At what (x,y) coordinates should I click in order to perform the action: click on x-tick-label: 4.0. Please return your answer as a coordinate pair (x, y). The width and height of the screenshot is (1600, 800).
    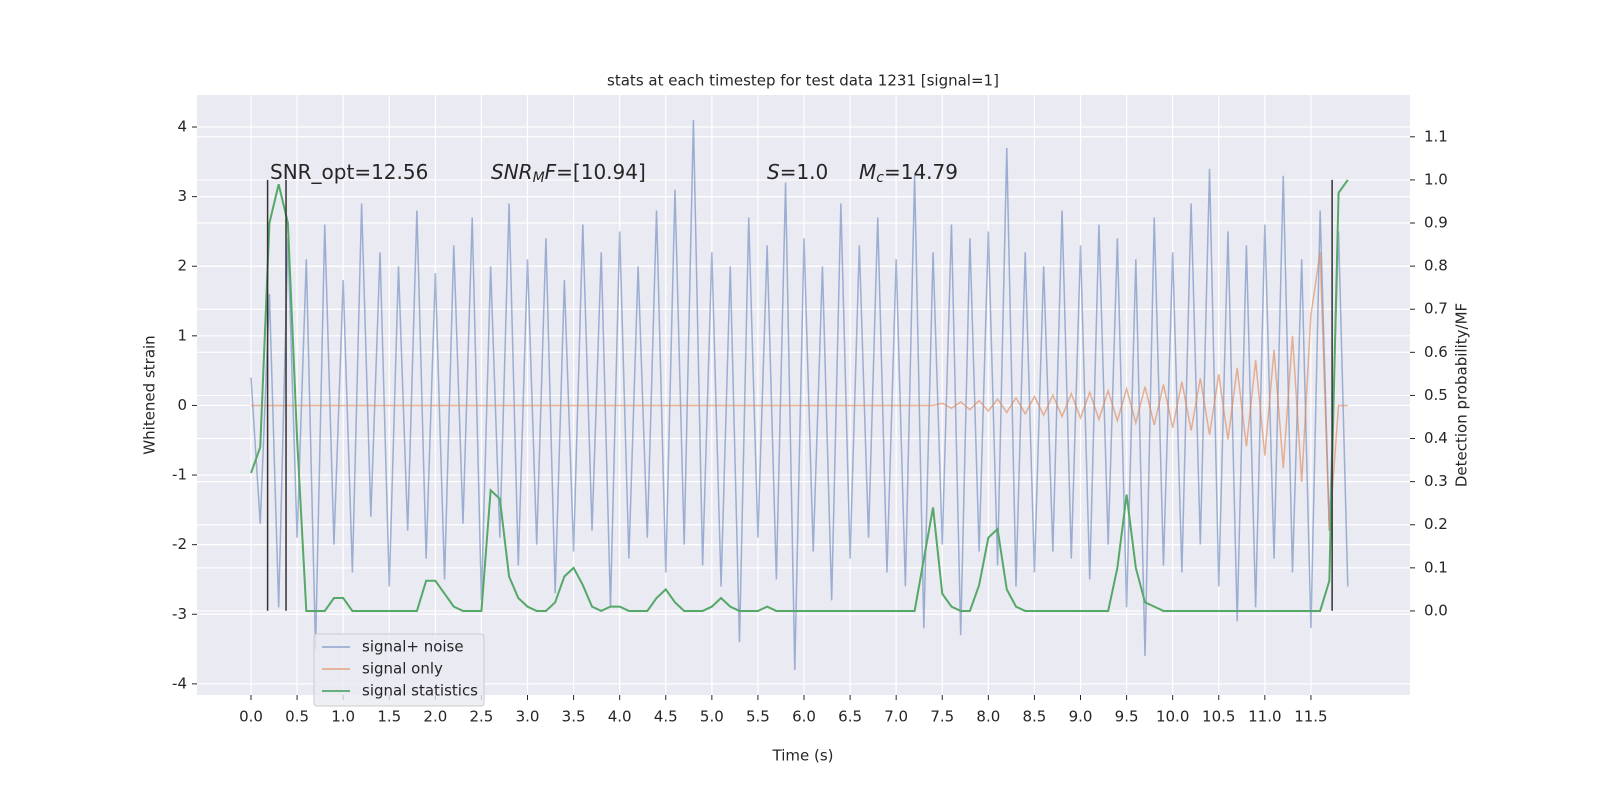
    Looking at the image, I should click on (620, 717).